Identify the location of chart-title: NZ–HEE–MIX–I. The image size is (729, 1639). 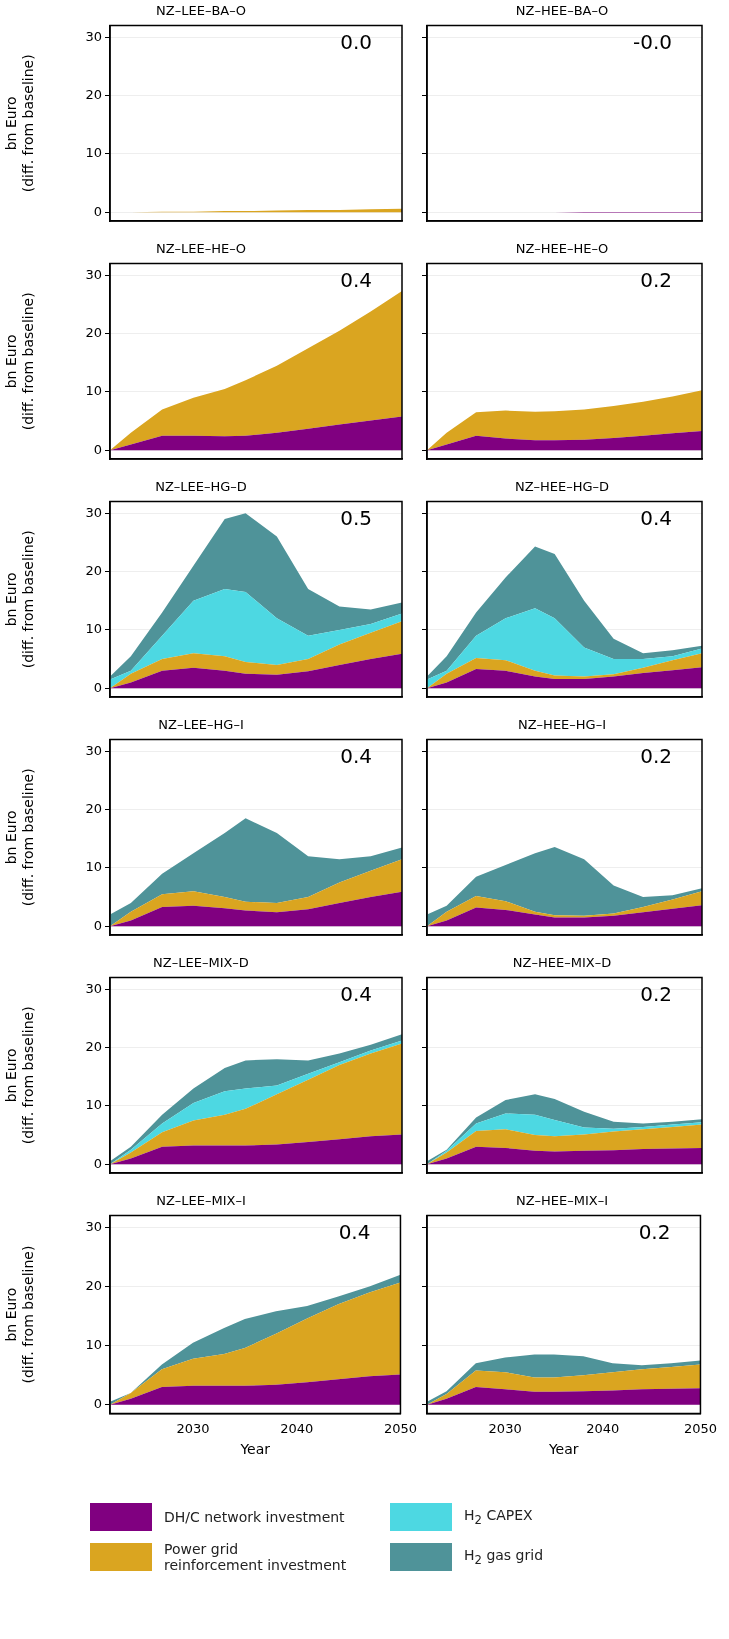
(562, 1201).